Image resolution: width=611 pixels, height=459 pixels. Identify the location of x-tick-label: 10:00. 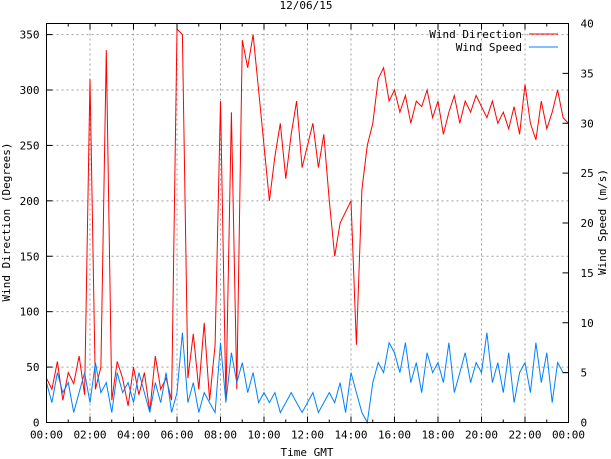
(263, 435).